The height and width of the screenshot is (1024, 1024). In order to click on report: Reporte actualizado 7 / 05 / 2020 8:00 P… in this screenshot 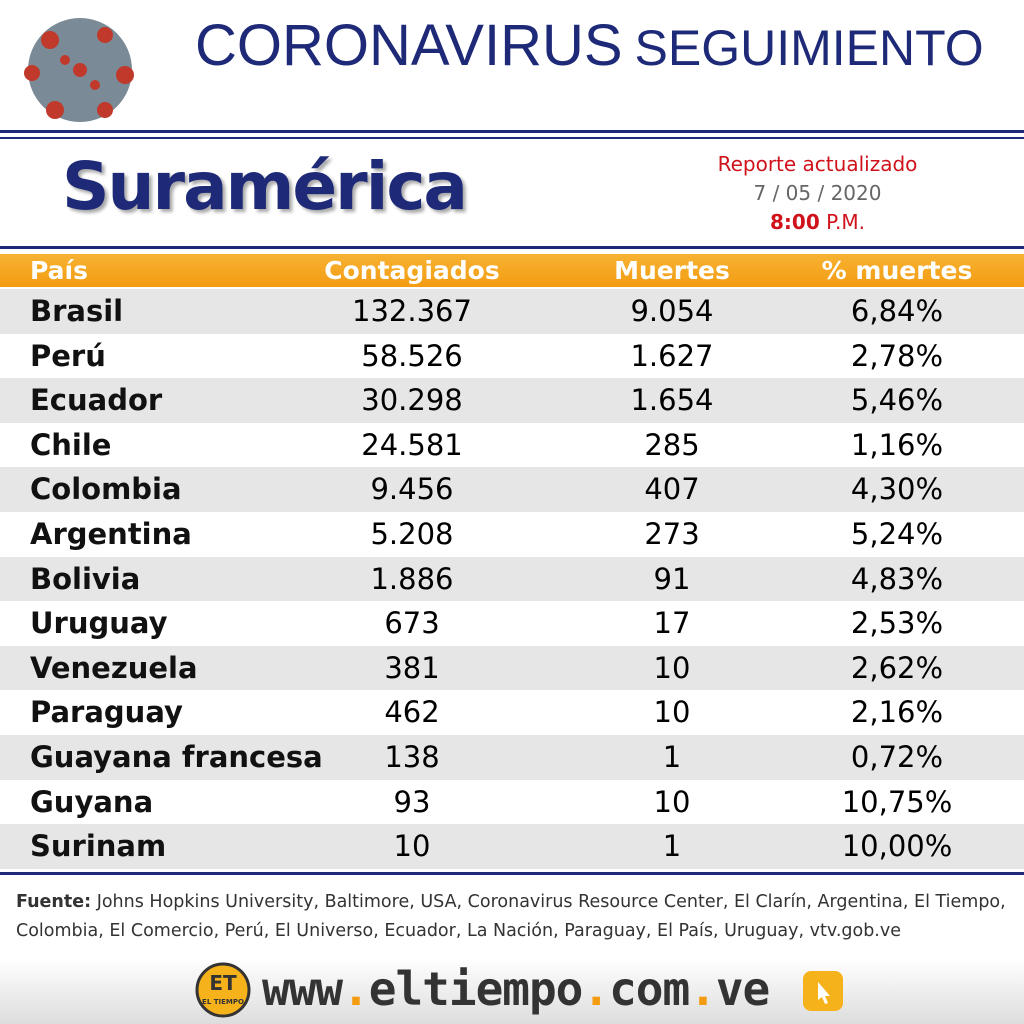, I will do `click(817, 193)`.